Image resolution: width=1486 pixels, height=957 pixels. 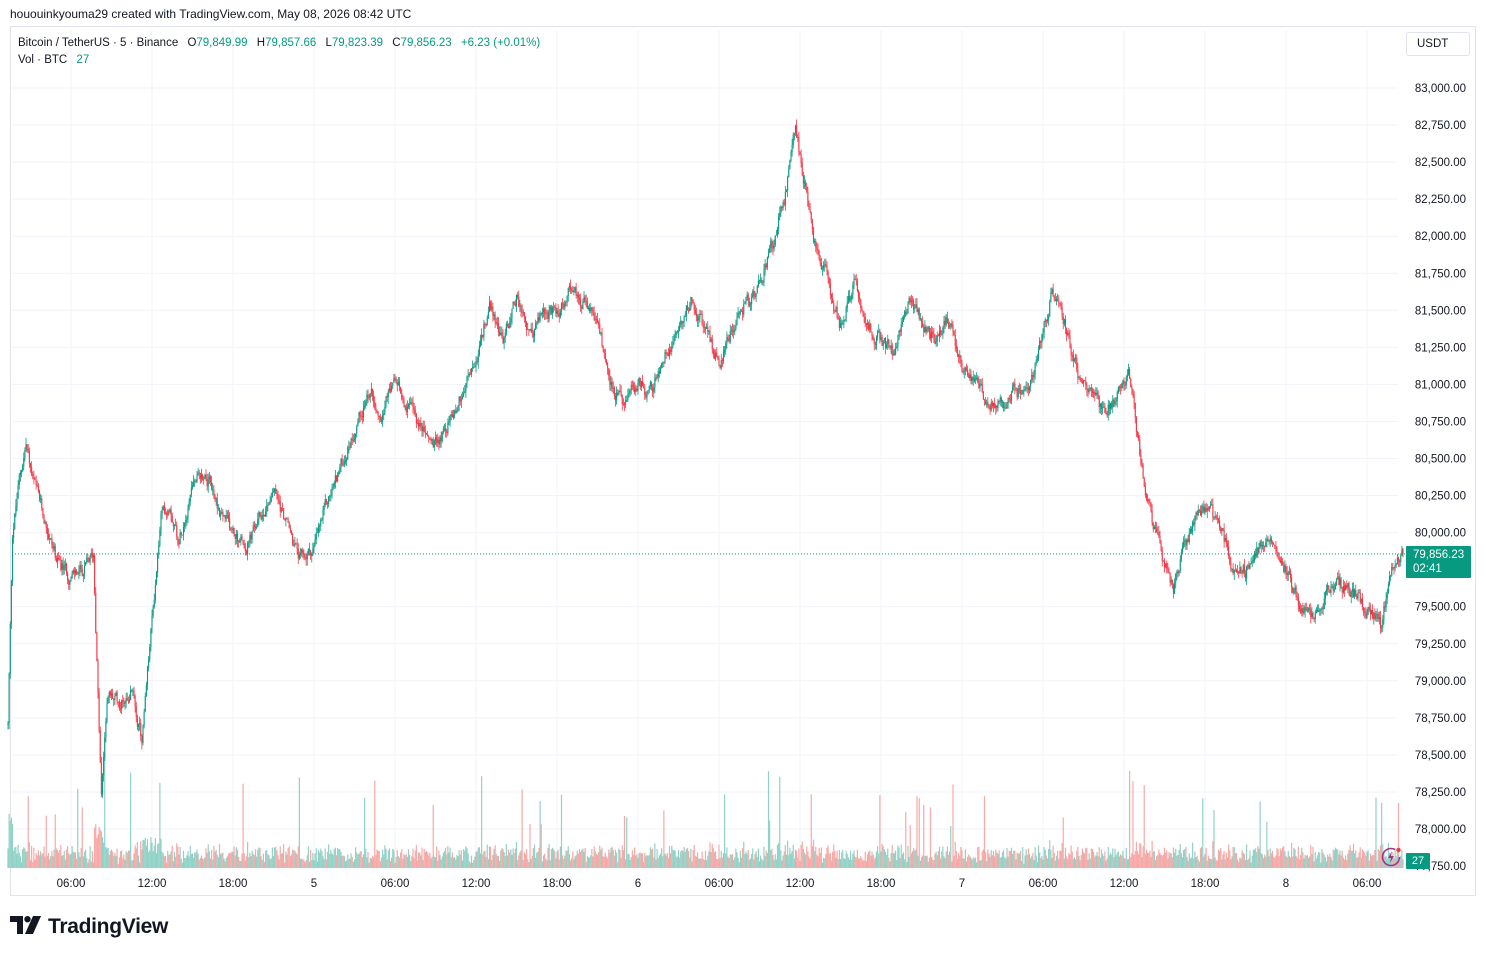 I want to click on lightning-replay-icon, so click(x=1391, y=857).